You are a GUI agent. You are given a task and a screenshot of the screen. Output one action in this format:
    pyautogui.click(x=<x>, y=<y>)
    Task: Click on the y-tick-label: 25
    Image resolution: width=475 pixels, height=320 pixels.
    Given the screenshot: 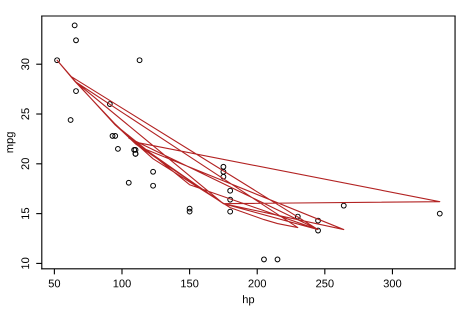 What is the action you would take?
    pyautogui.click(x=25, y=114)
    